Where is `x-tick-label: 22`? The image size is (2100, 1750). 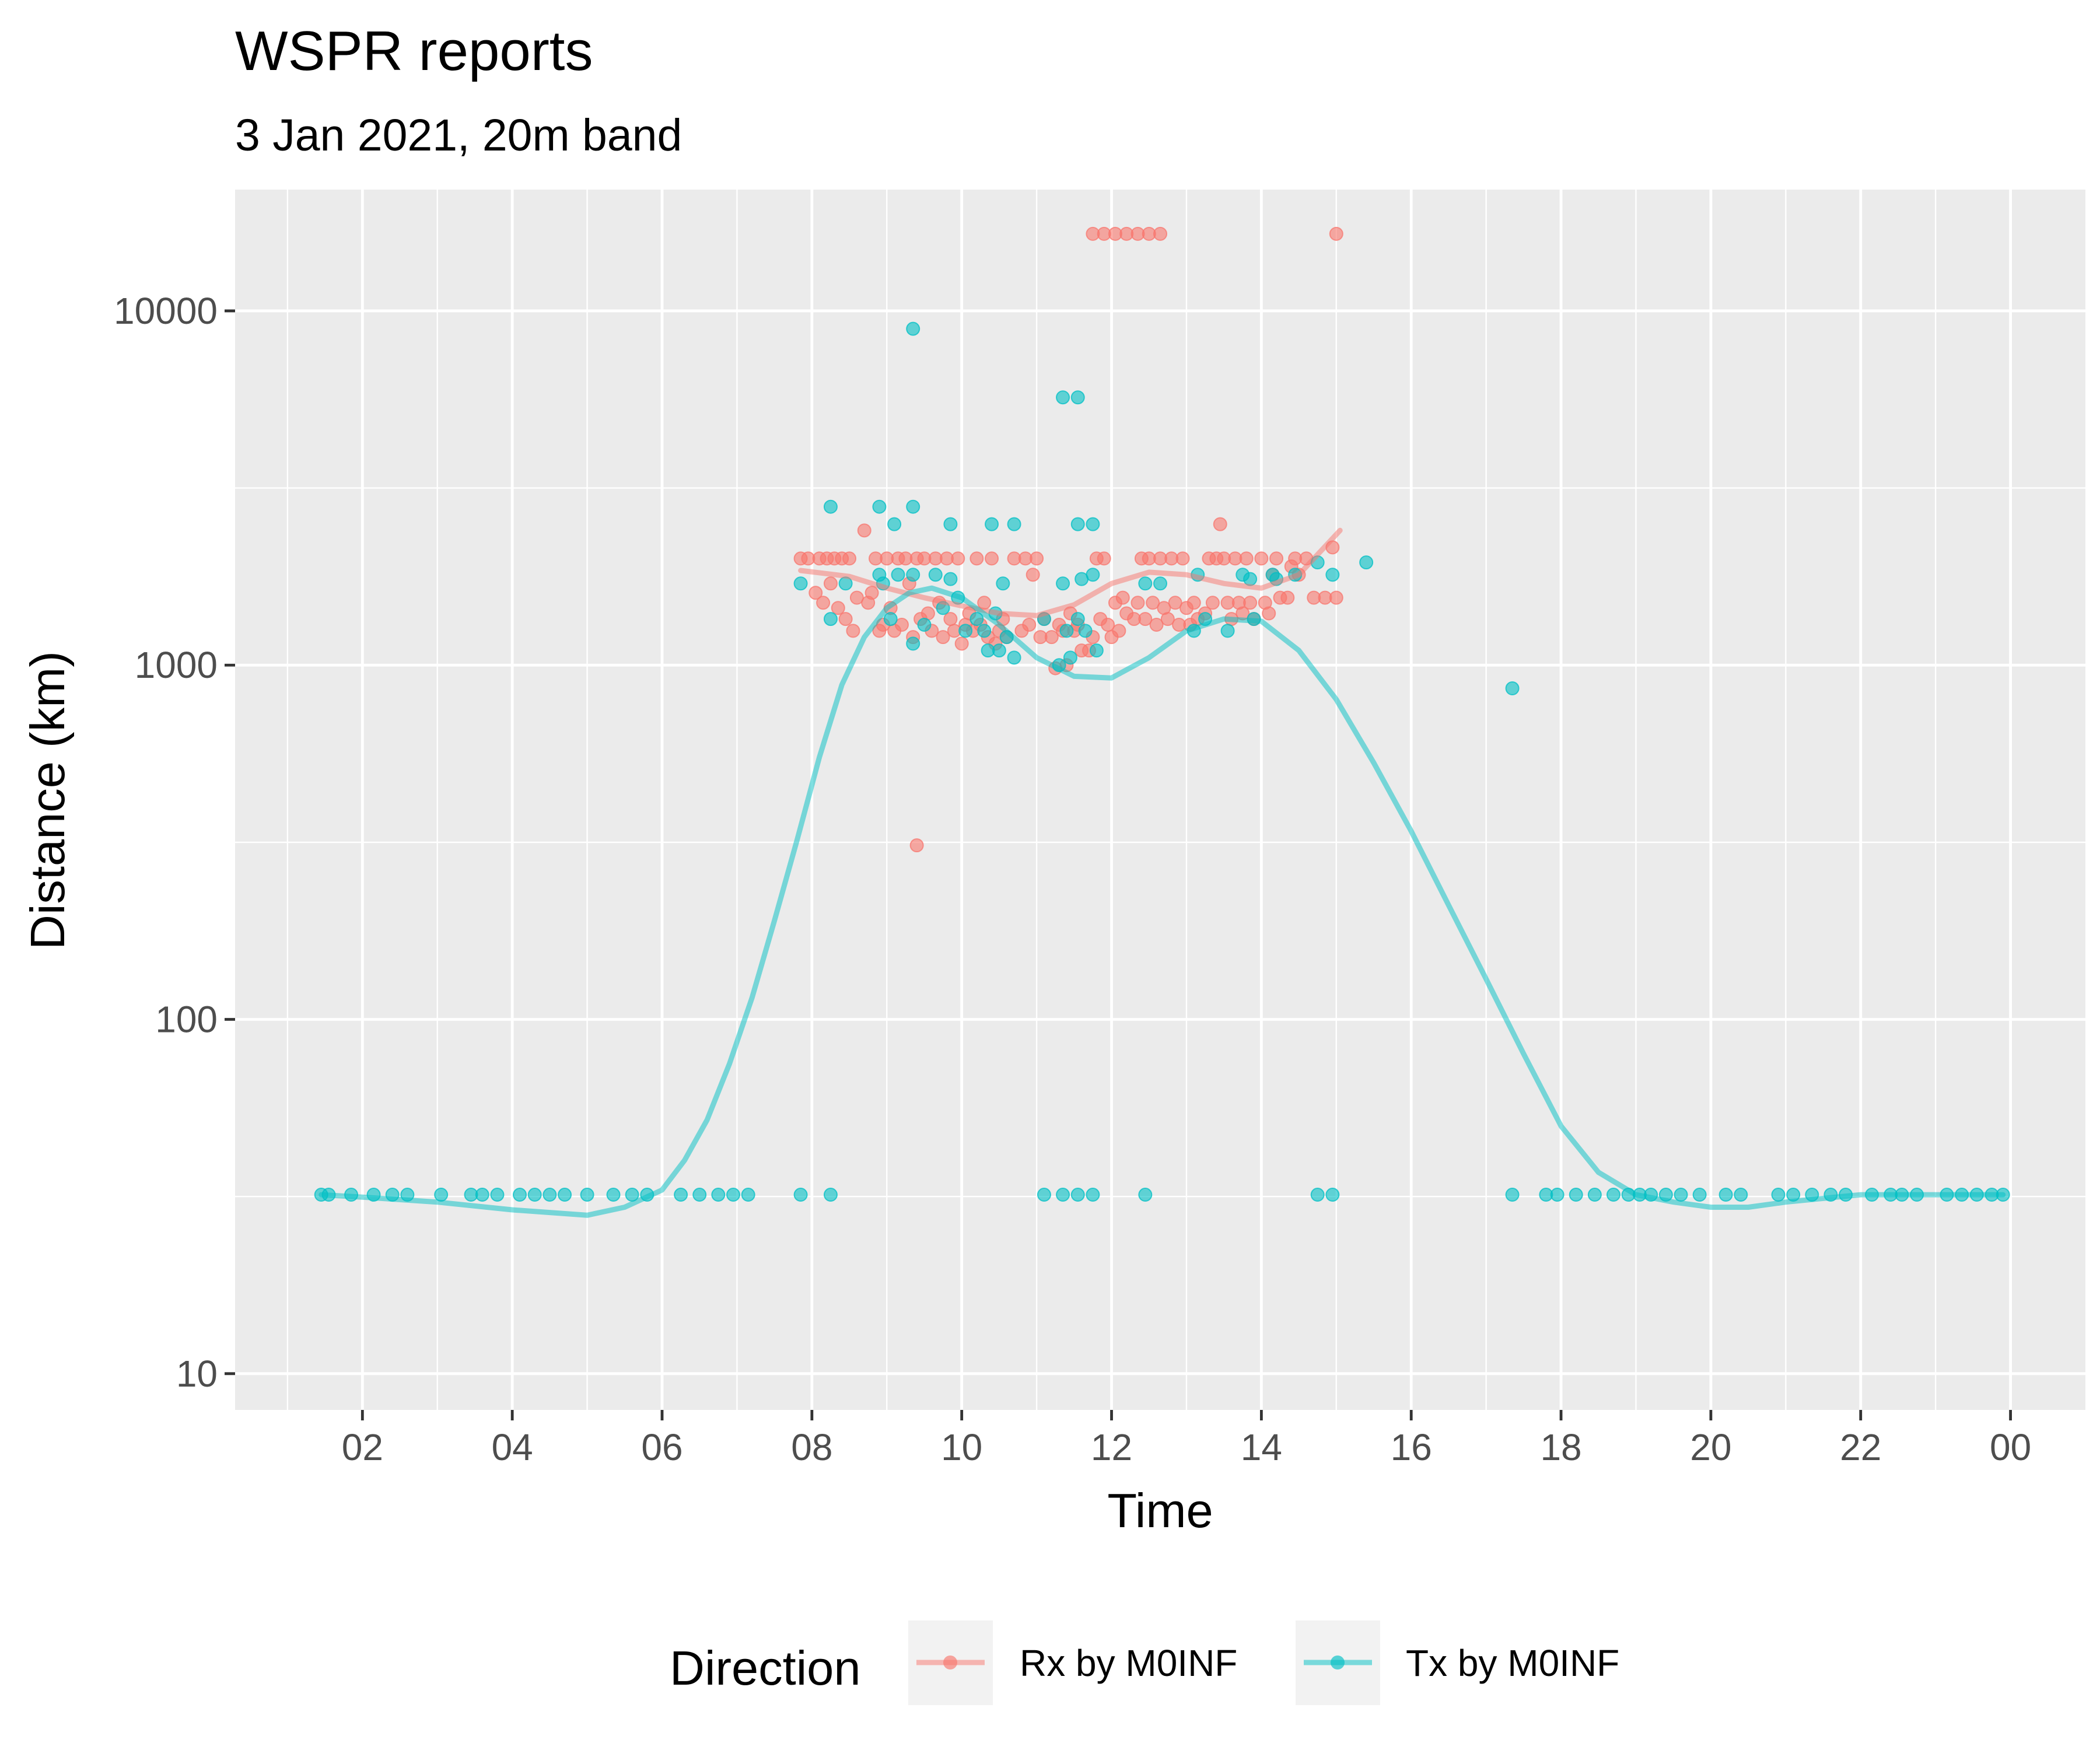
x-tick-label: 22 is located at coordinates (1860, 1447).